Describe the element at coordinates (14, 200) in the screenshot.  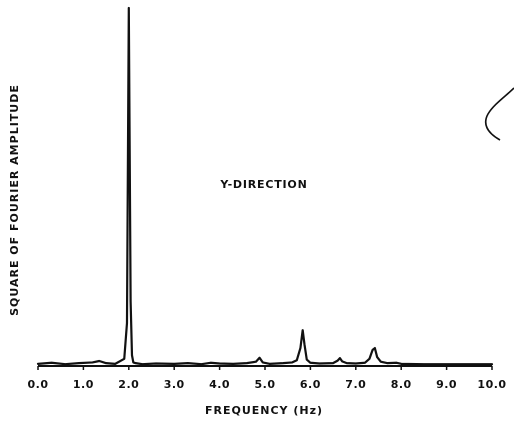
I see `y-axis-title: SQUARE OF FOURIER AMPLITUDE` at that location.